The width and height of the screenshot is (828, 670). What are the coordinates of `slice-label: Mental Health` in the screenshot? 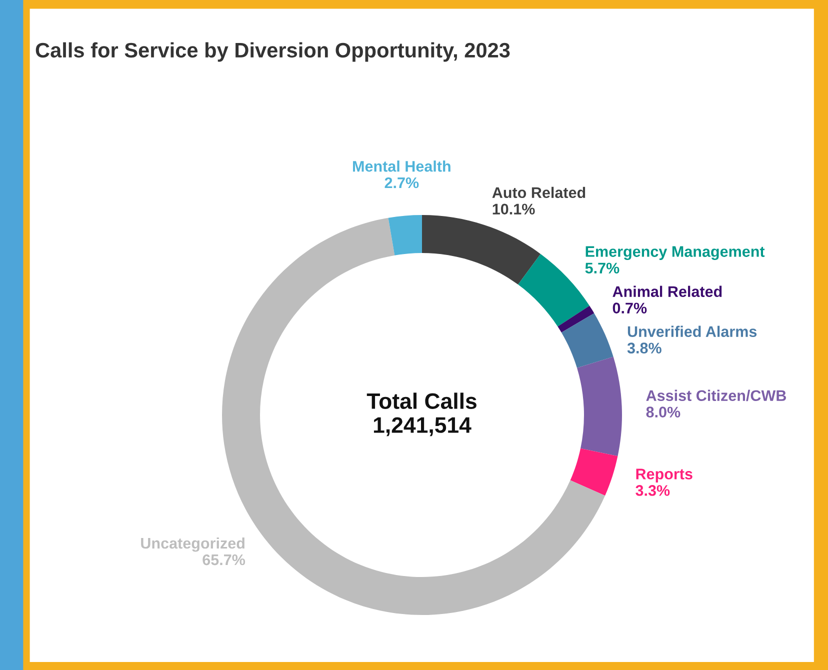 It's located at (401, 166).